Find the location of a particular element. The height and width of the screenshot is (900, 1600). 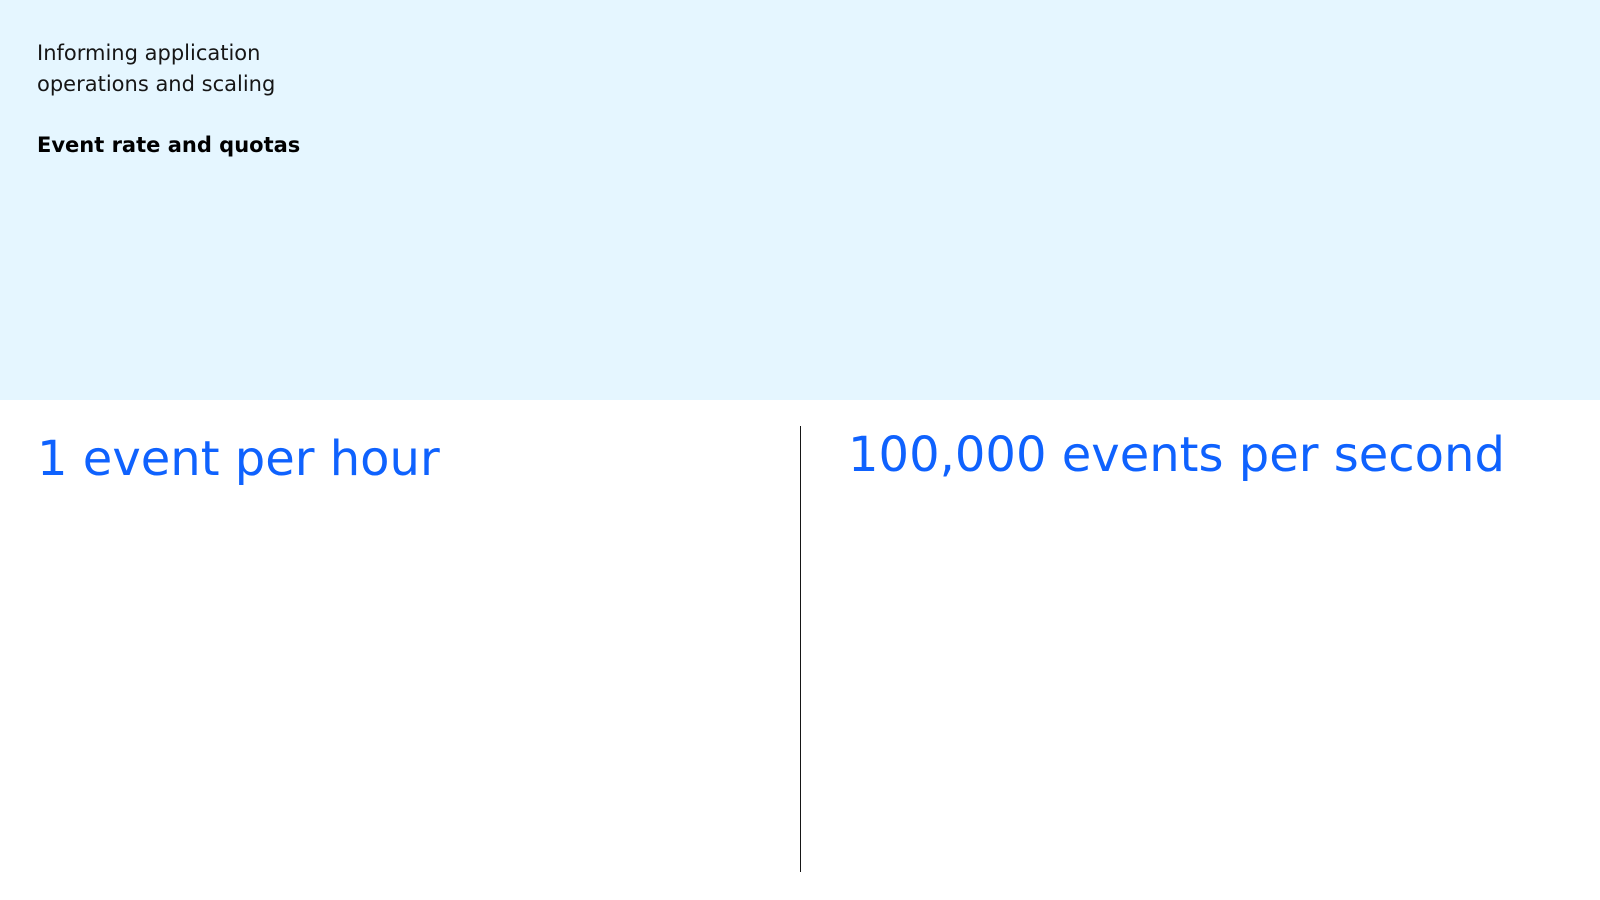

stat-low-rate: 1 event per hour is located at coordinates (238, 459).